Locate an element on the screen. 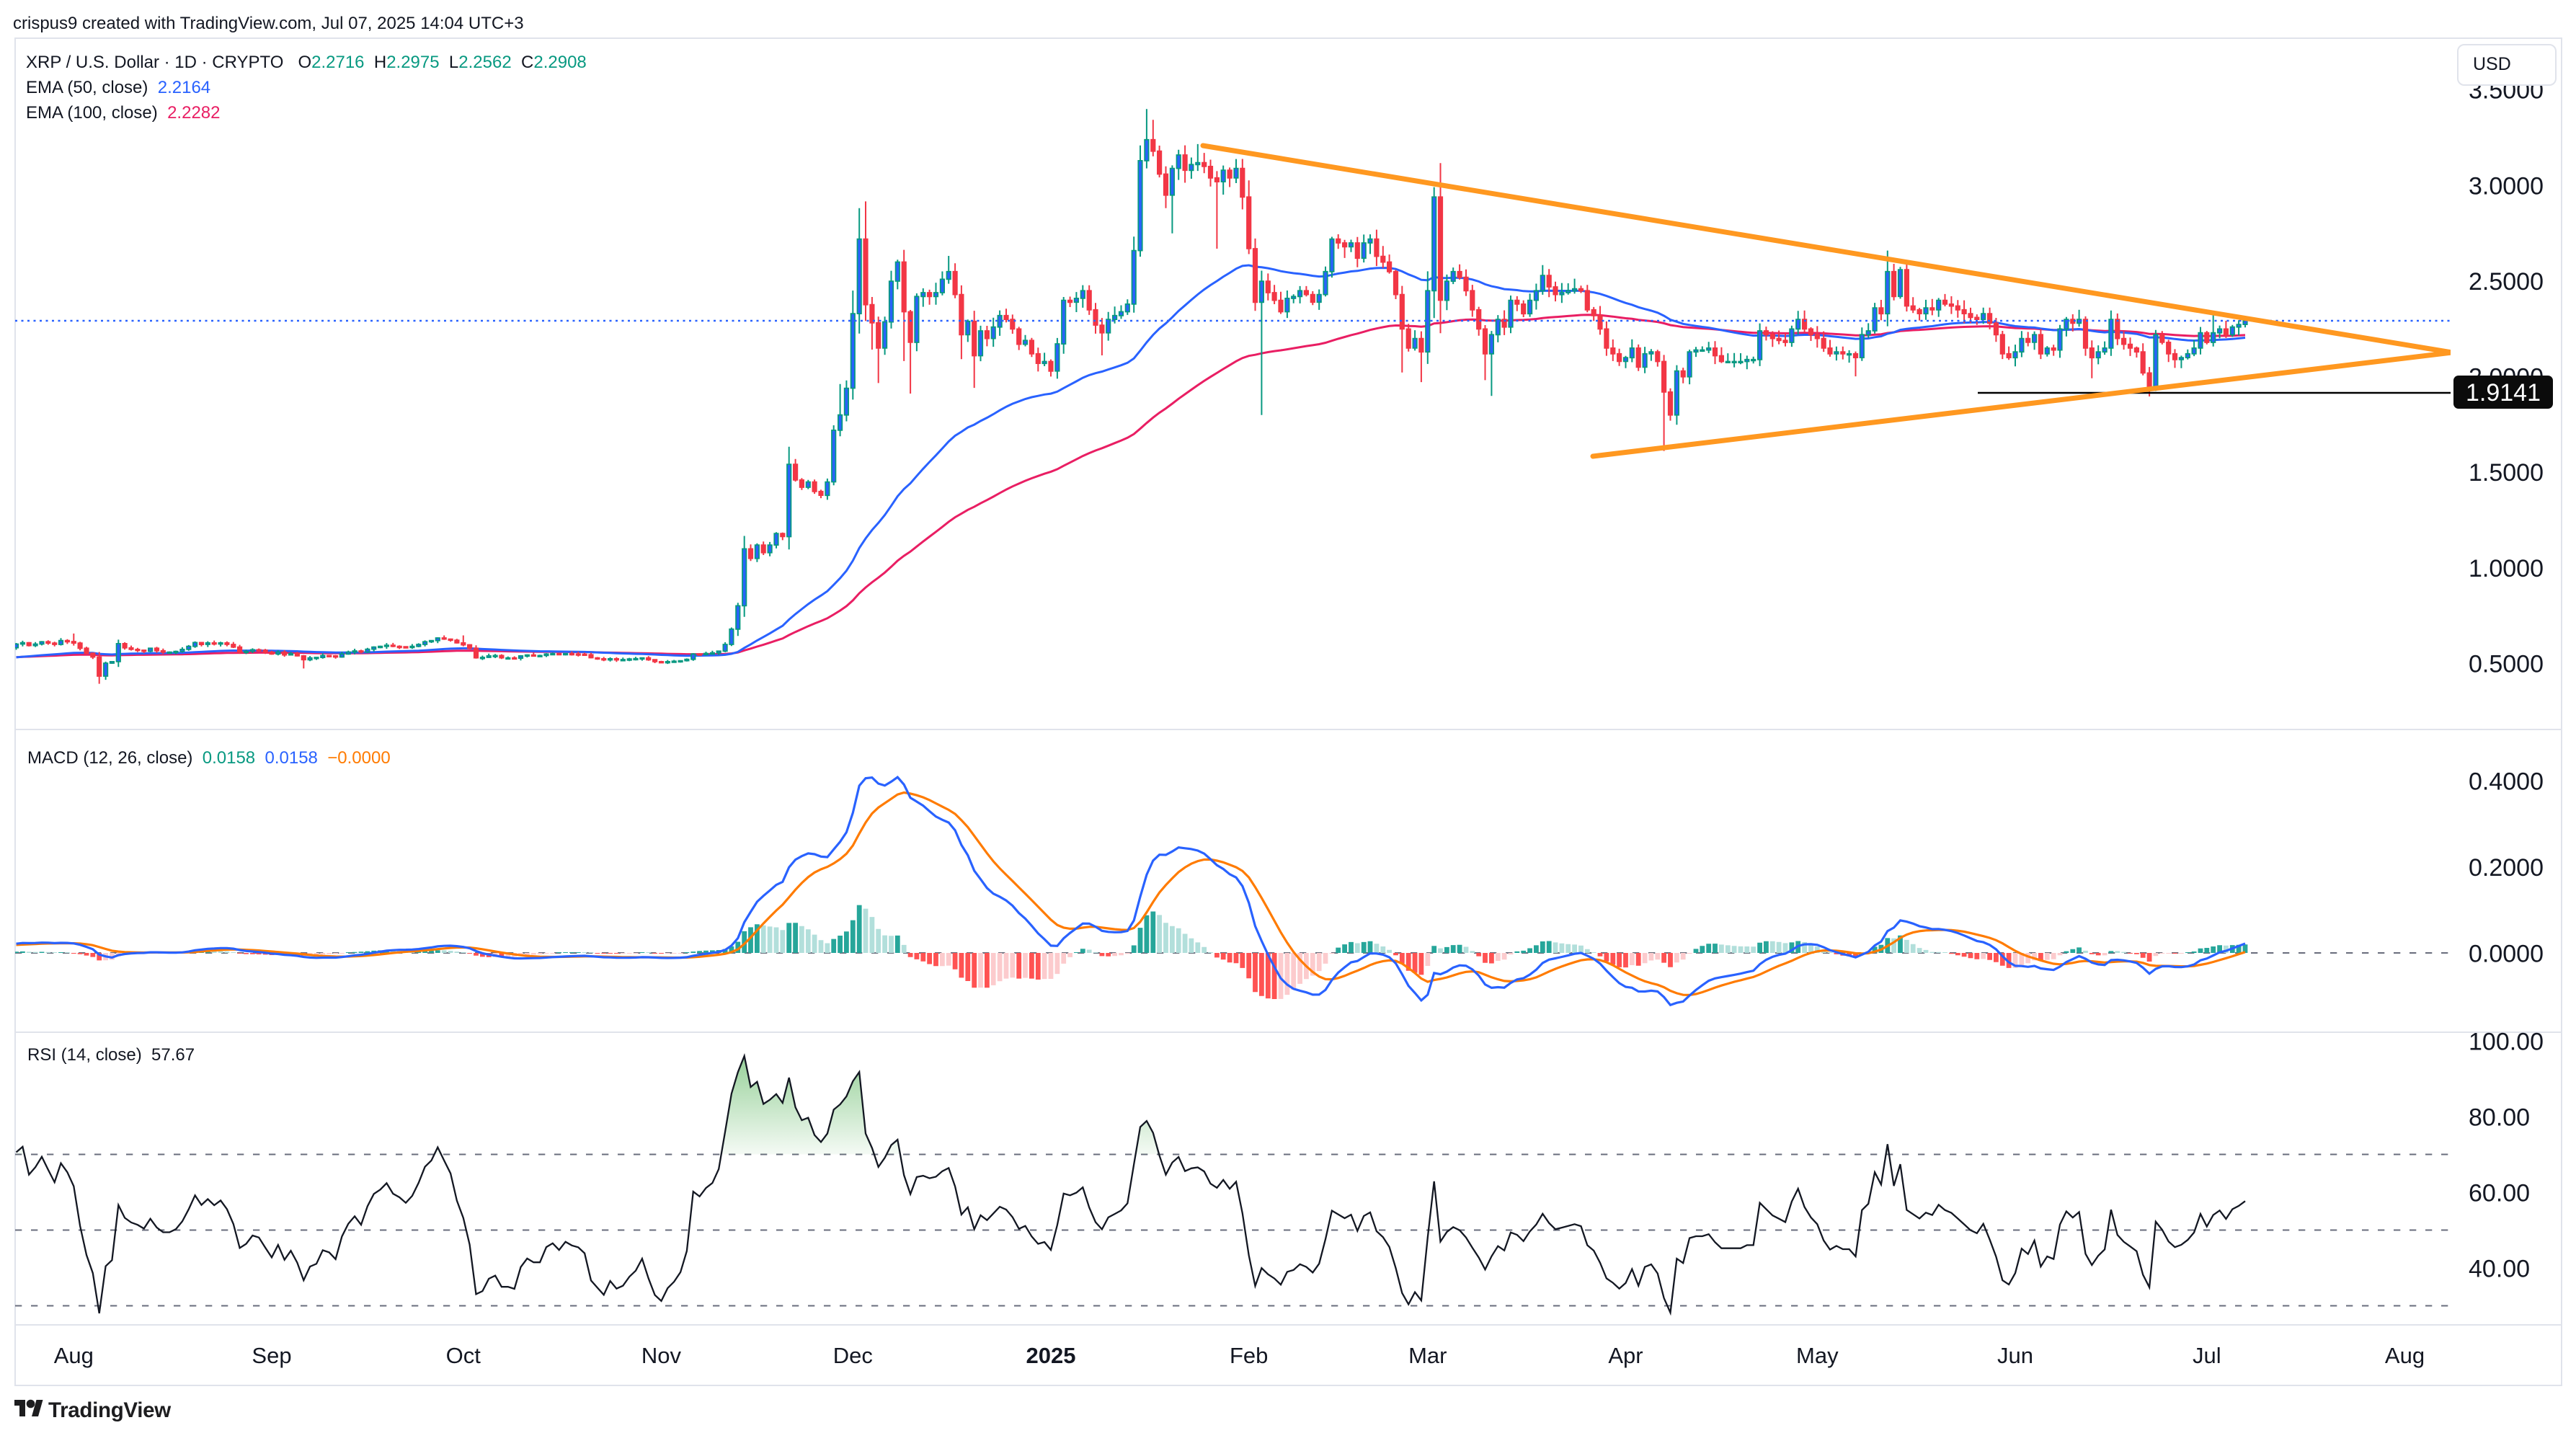  svg-text: Mar is located at coordinates (1427, 1355).